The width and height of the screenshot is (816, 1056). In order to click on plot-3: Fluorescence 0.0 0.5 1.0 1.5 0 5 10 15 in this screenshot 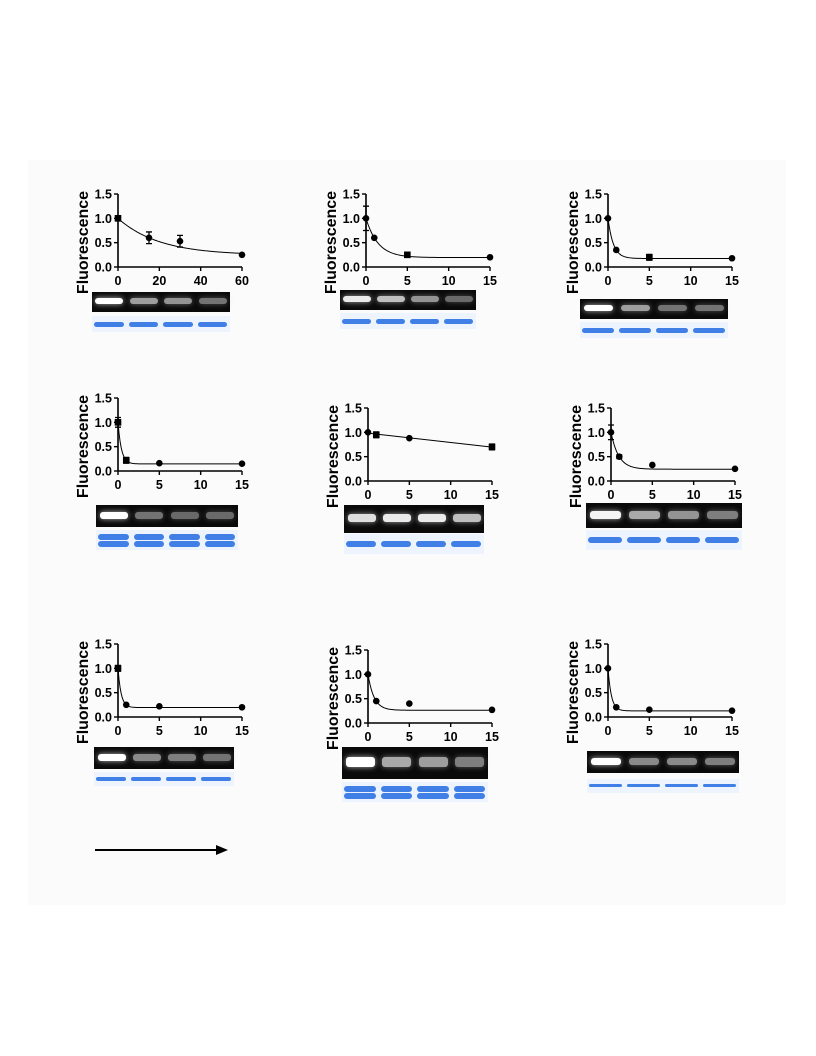, I will do `click(652, 241)`.